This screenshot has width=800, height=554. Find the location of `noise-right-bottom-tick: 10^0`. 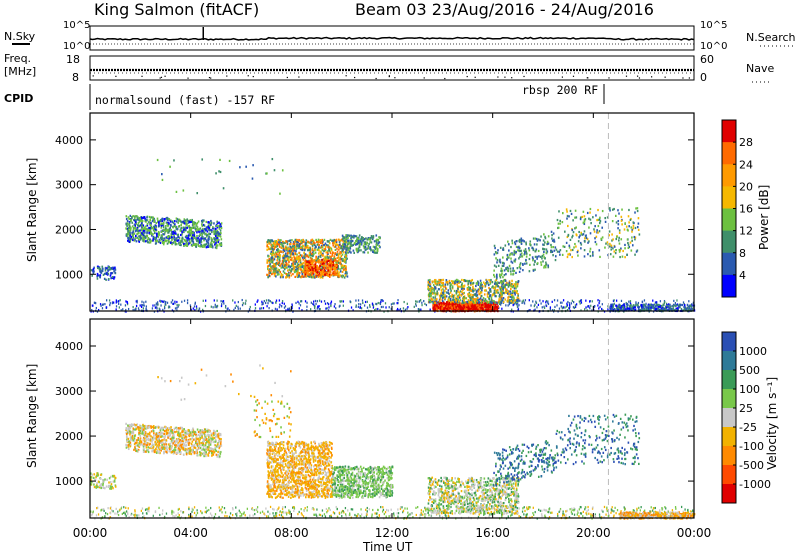

noise-right-bottom-tick: 10^0 is located at coordinates (713, 46).